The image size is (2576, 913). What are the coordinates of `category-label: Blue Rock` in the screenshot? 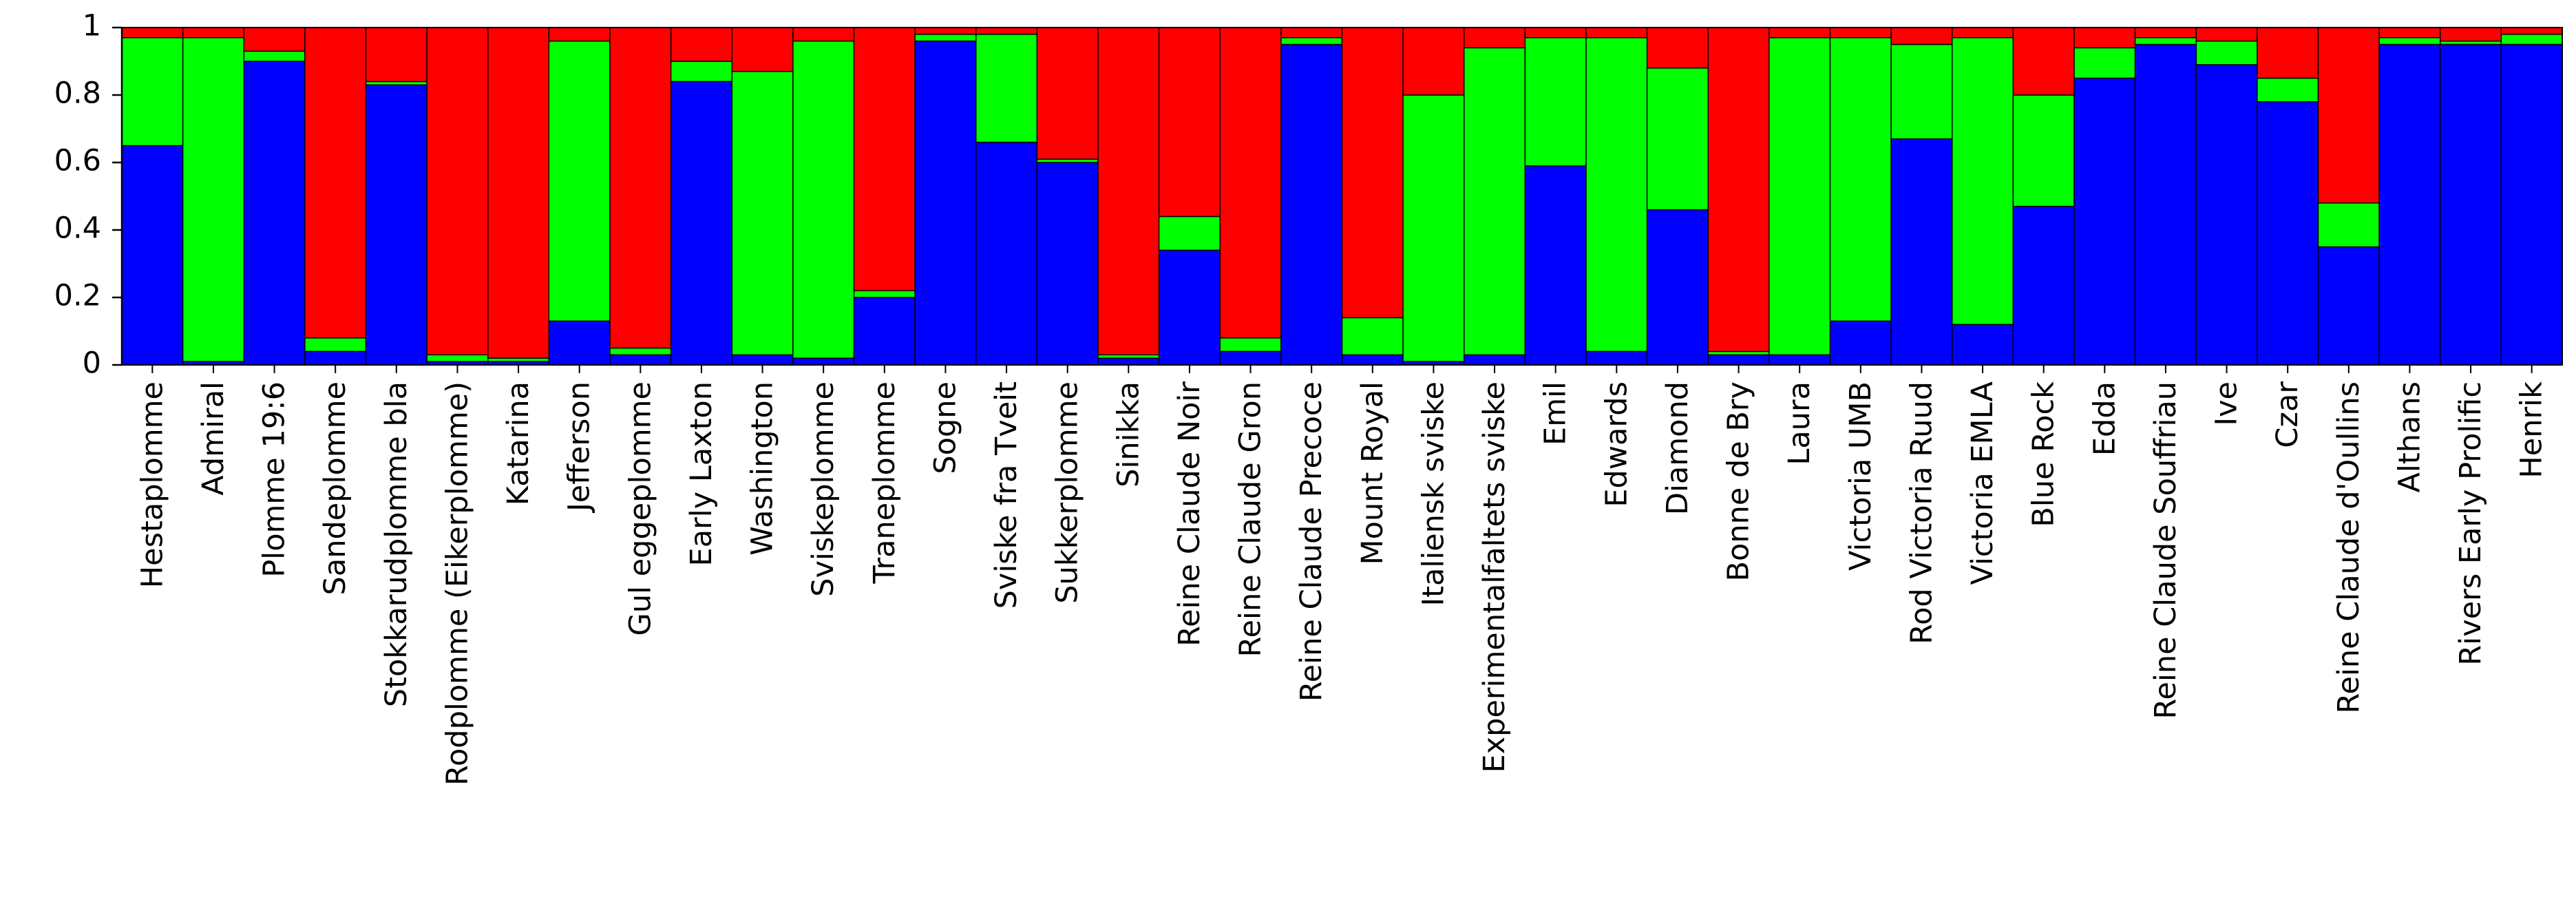 It's located at (2044, 454).